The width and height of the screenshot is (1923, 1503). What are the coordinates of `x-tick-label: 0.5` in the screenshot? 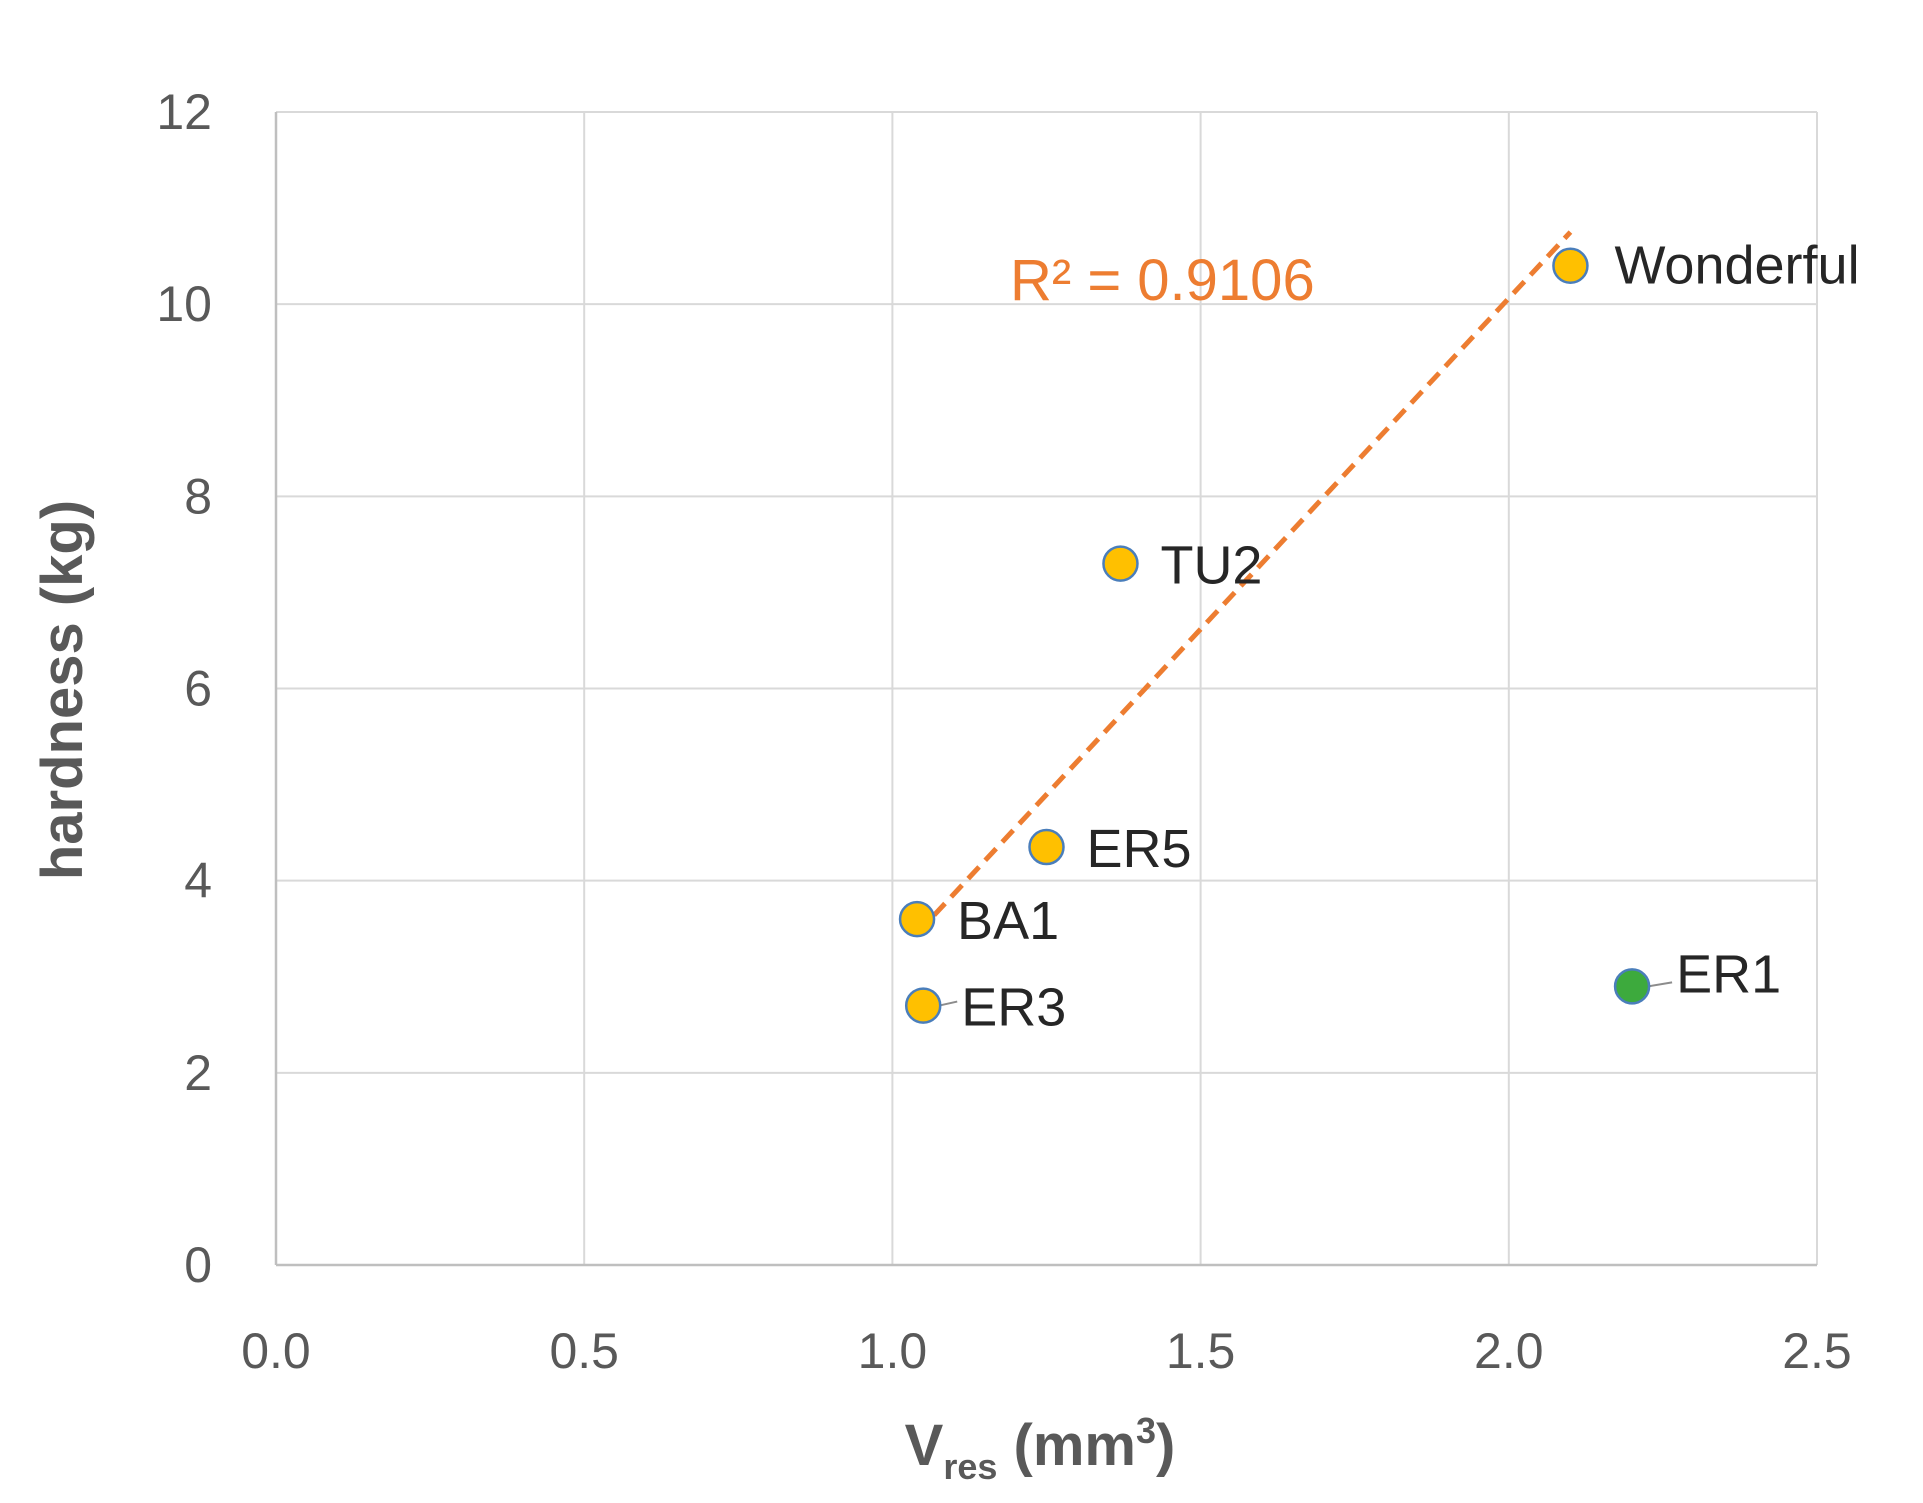 It's located at (584, 1351).